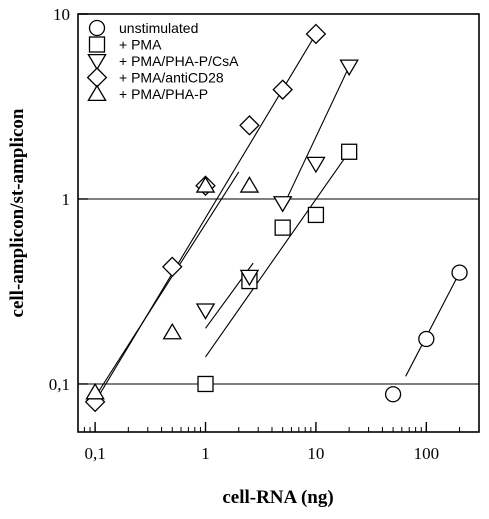 The height and width of the screenshot is (519, 489). I want to click on legend-label: + PMA/PHA-P, so click(163, 94).